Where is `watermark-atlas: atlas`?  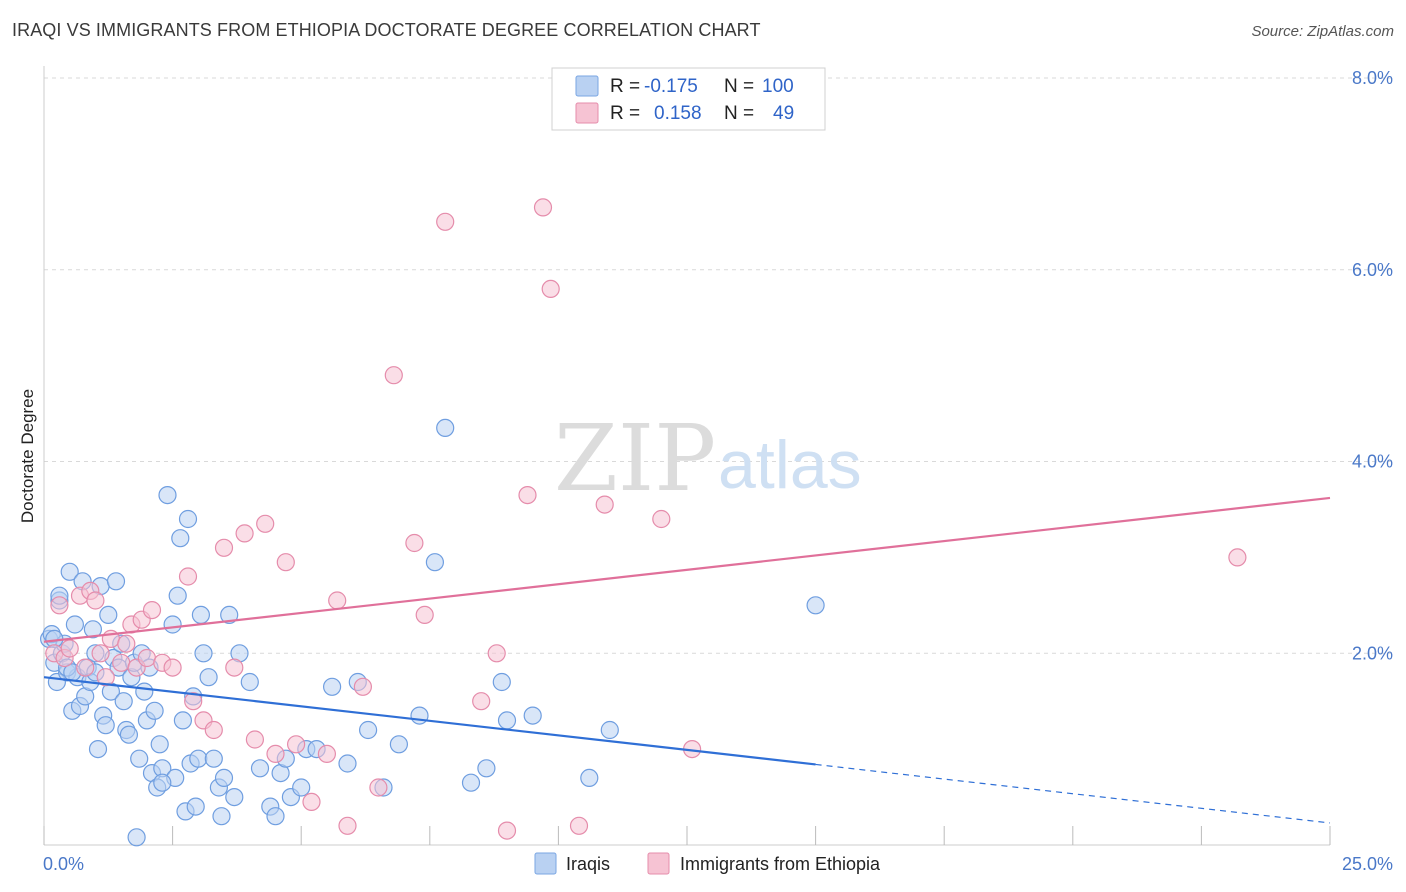
watermark-atlas: atlas is located at coordinates (790, 465).